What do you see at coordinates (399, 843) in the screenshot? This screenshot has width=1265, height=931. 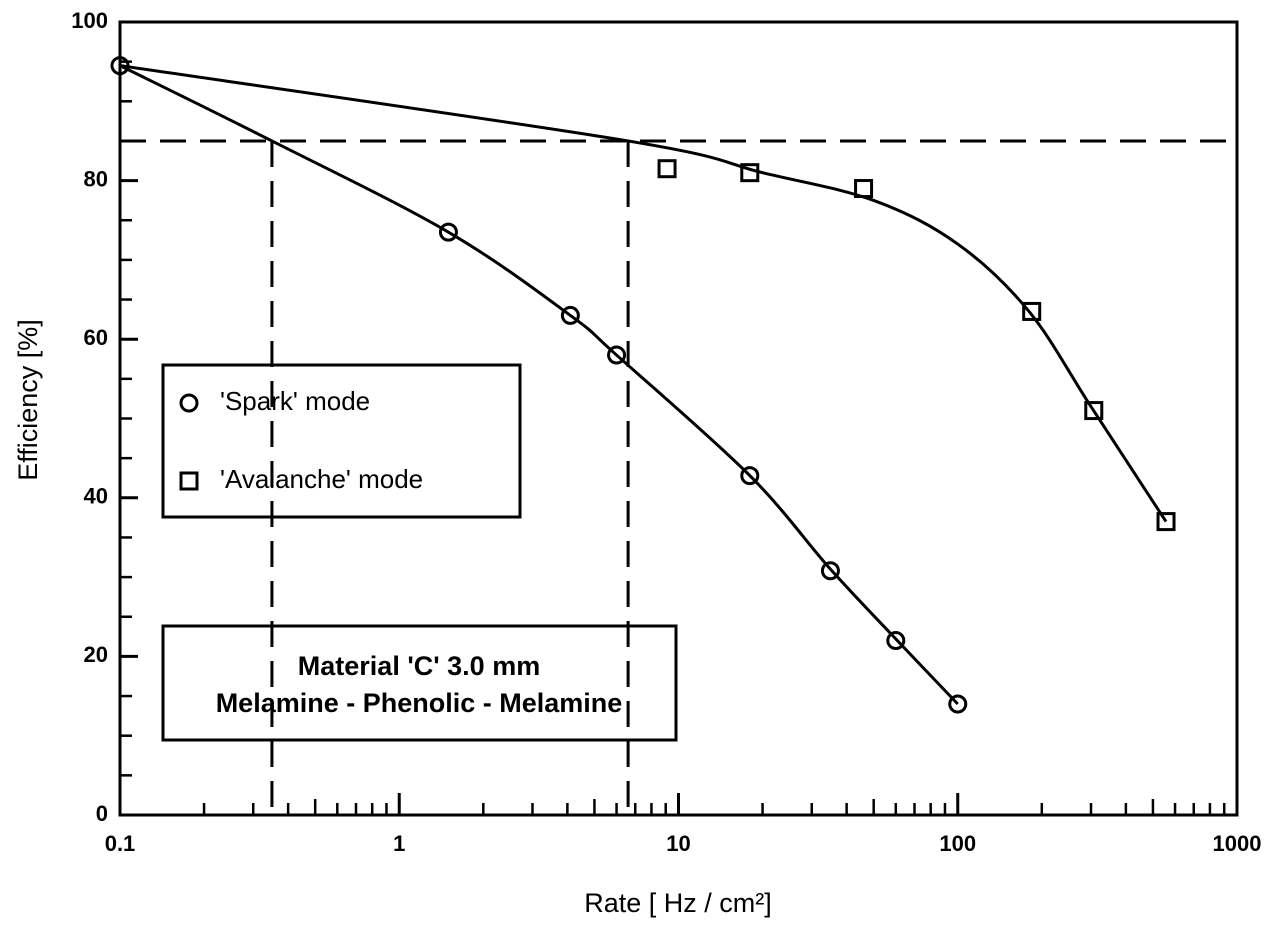 I see `x-tick-label: 1` at bounding box center [399, 843].